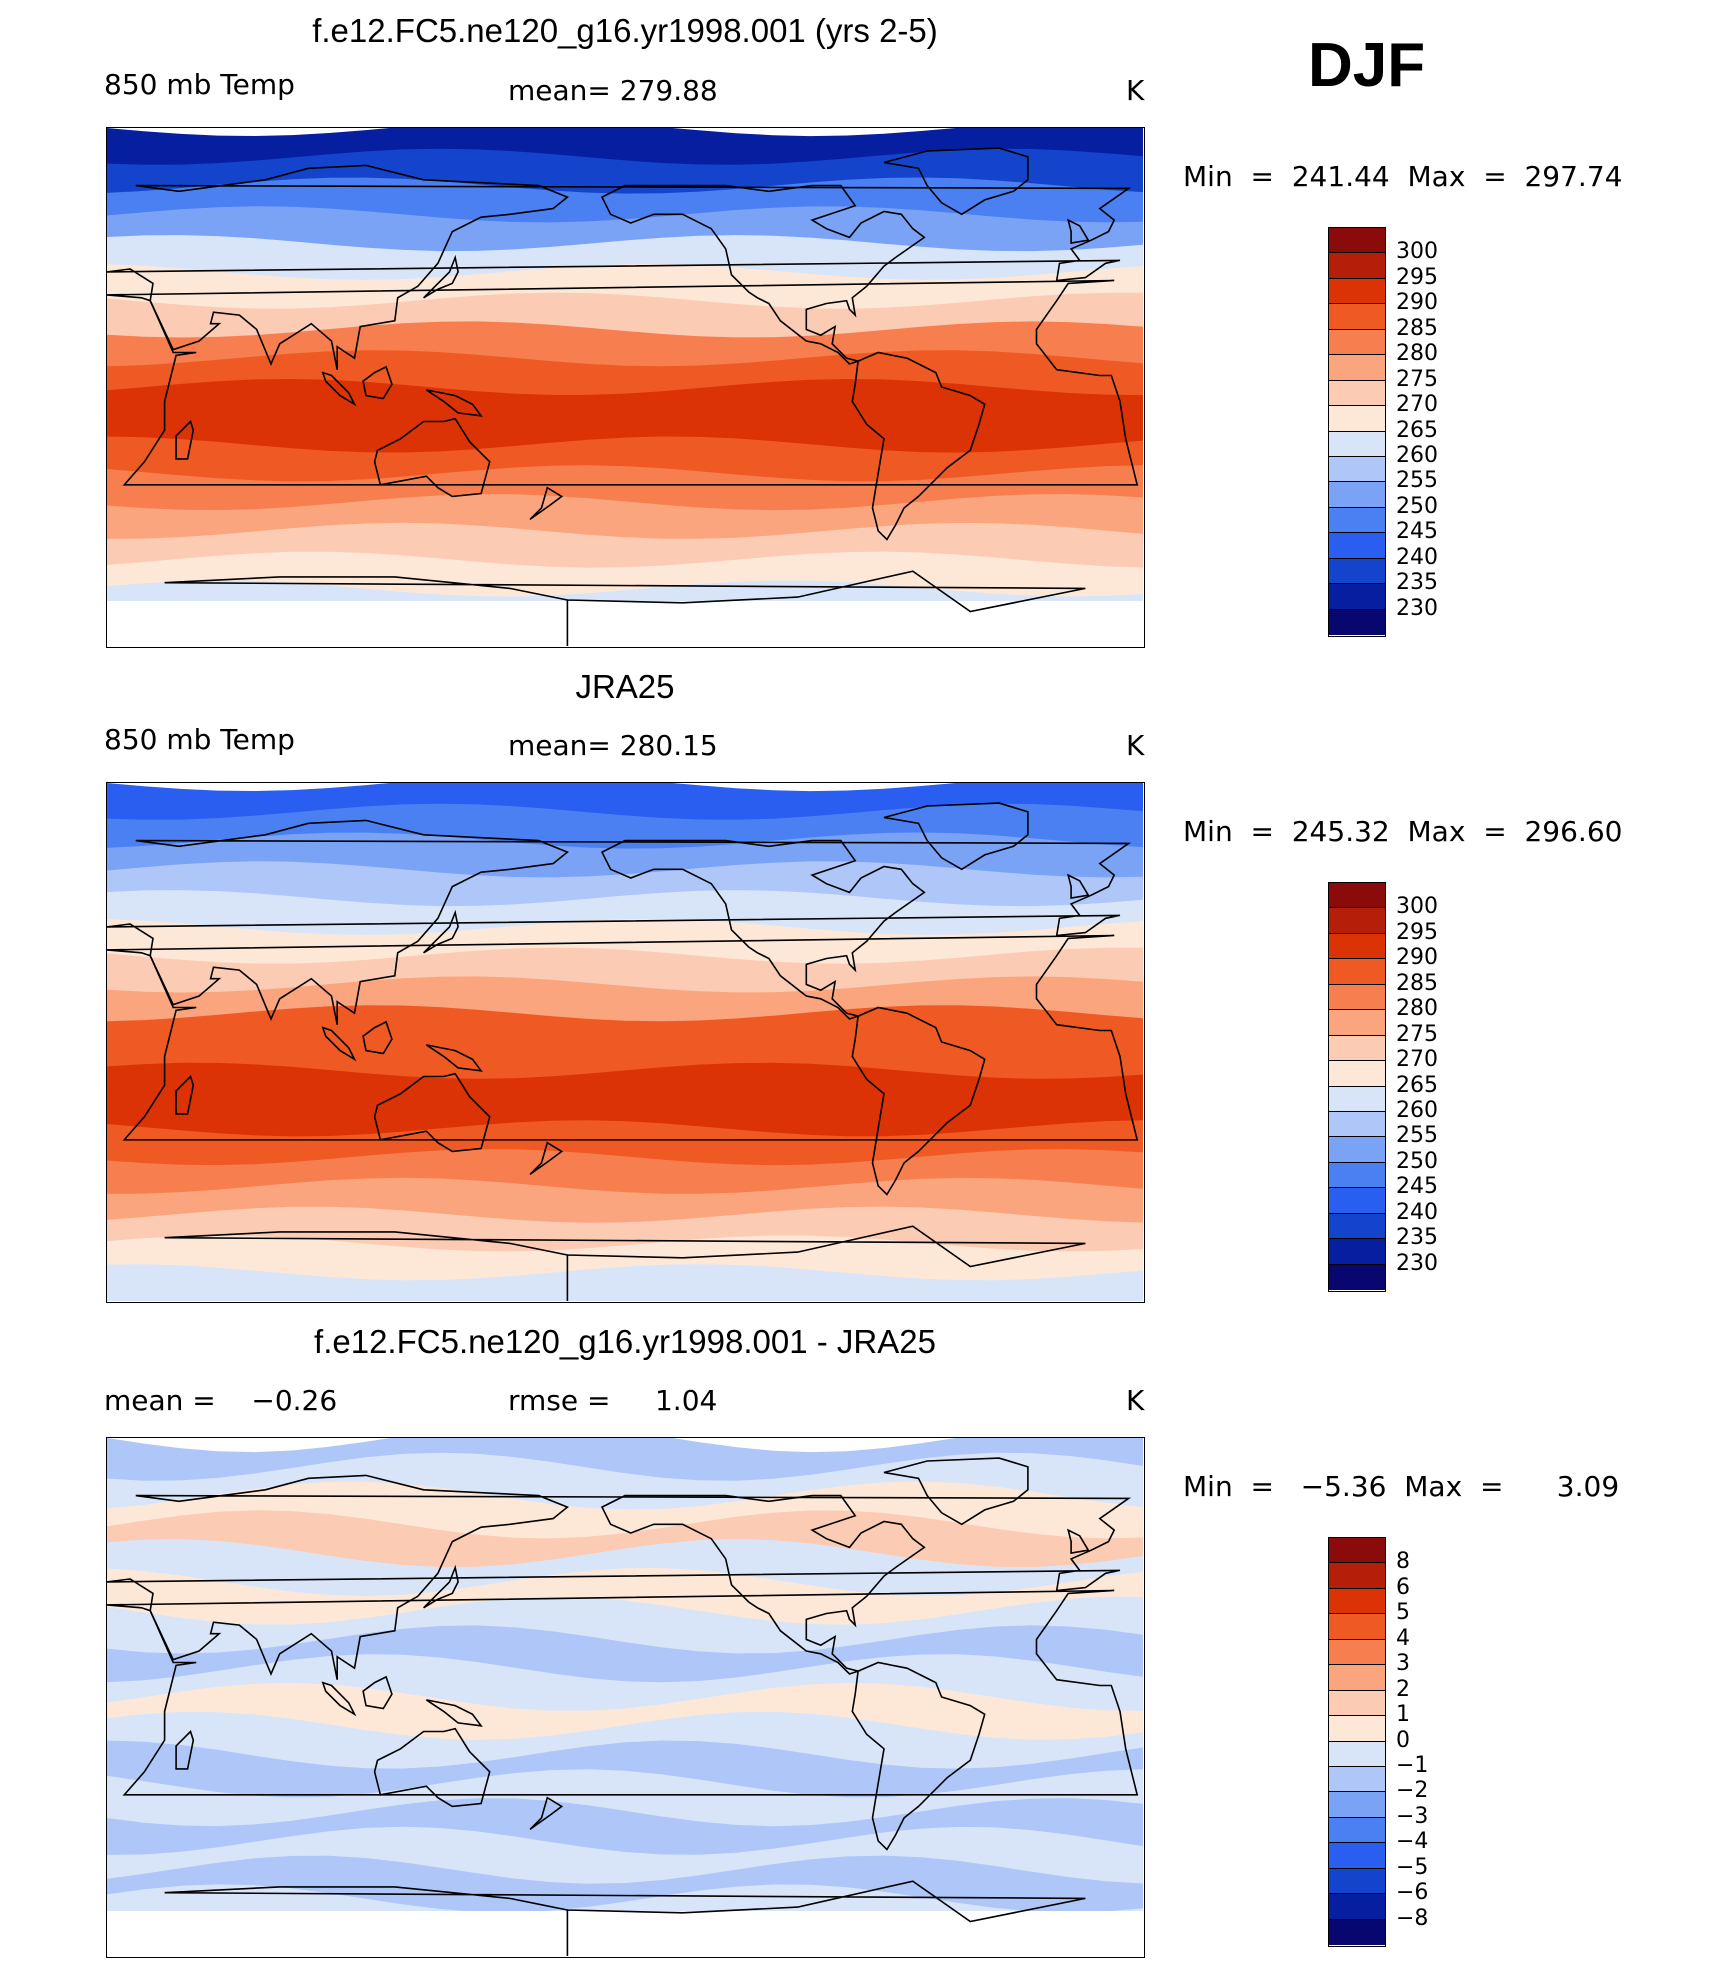 This screenshot has width=1710, height=1963. I want to click on colorbar-tick-label: 3, so click(1403, 1664).